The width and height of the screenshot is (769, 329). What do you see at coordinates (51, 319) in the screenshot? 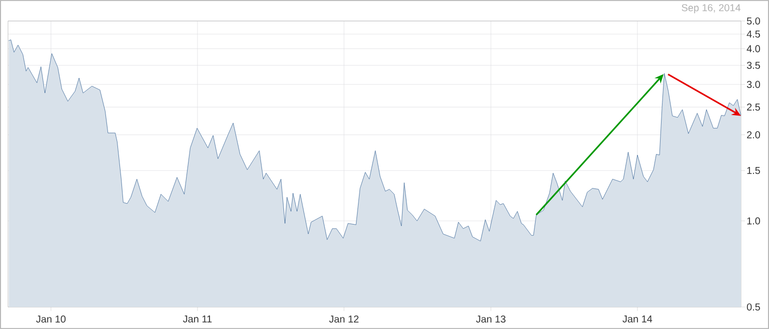
I see `x-tick-label: Jan 10` at bounding box center [51, 319].